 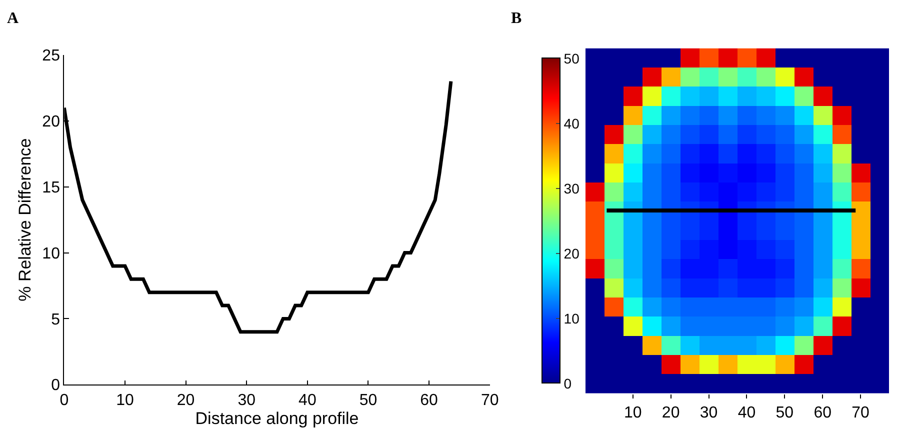 What do you see at coordinates (51, 122) in the screenshot?
I see `y-tick-label: 20` at bounding box center [51, 122].